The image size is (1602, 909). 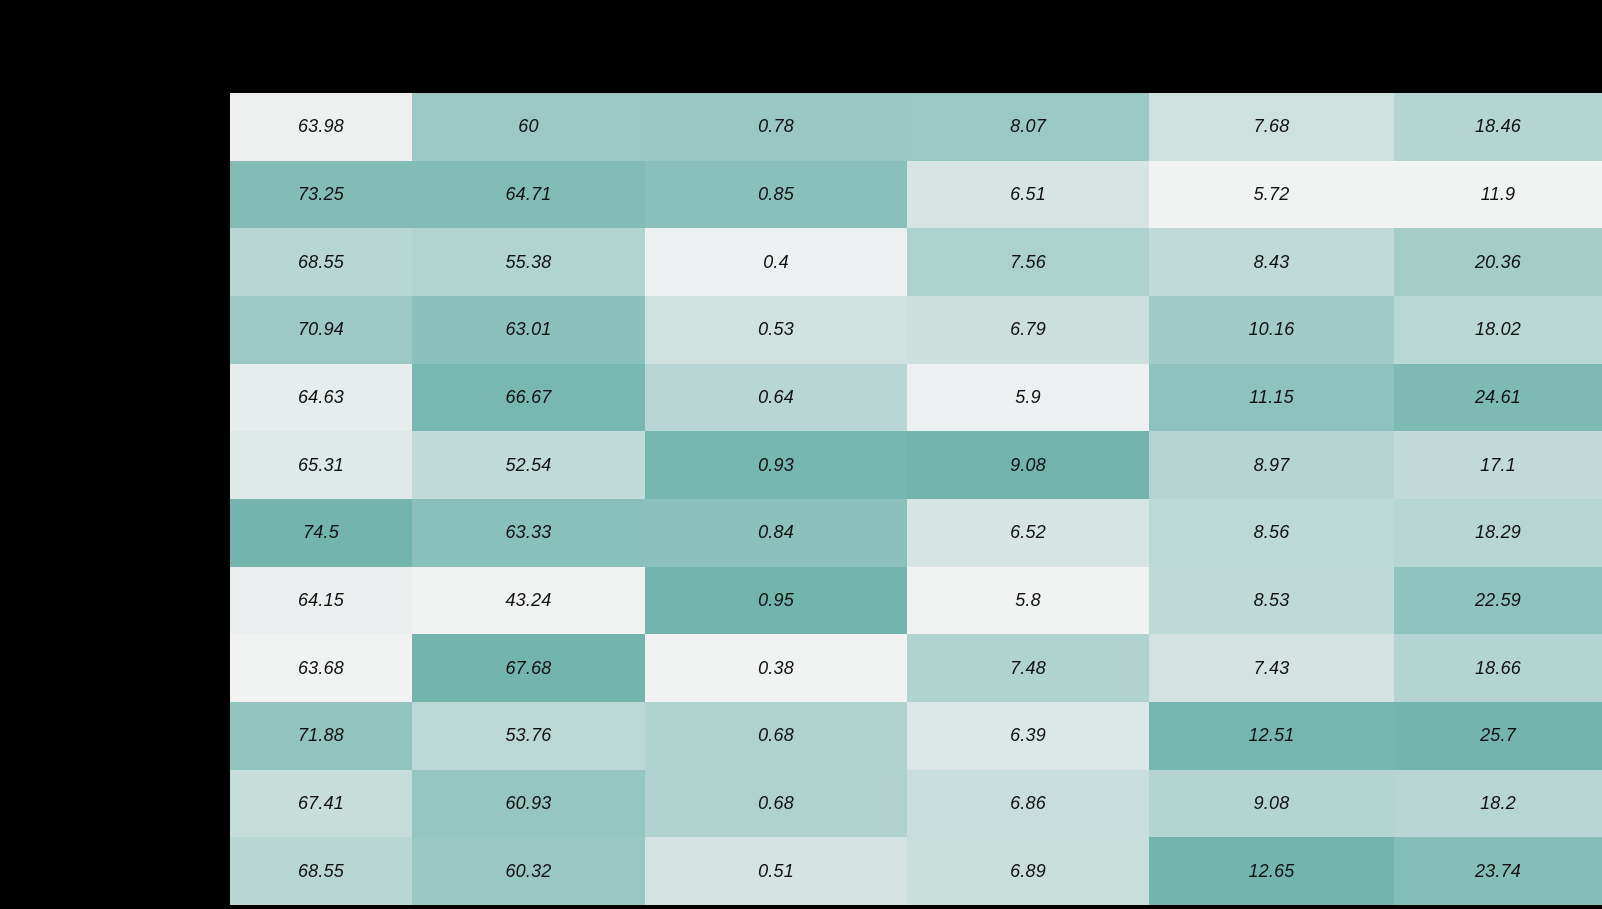 I want to click on heatmap-cell-r10c5: 12.51, so click(x=1271, y=735).